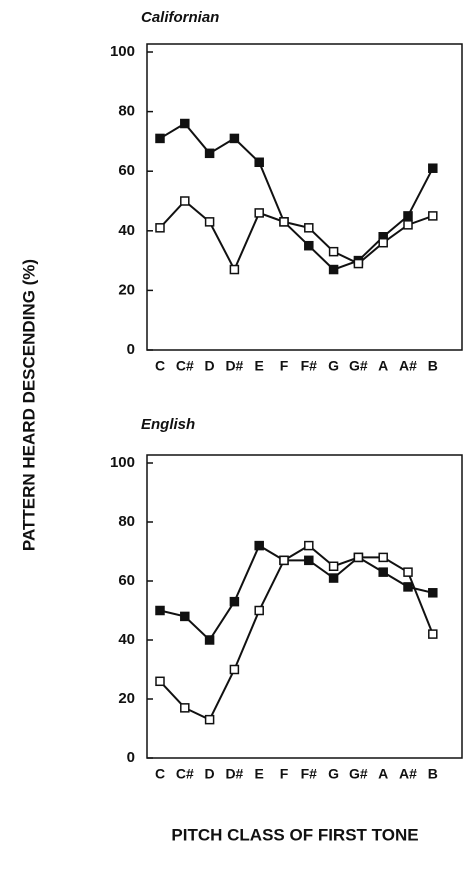 The image size is (471, 874). What do you see at coordinates (168, 424) in the screenshot?
I see `chart-title: English` at bounding box center [168, 424].